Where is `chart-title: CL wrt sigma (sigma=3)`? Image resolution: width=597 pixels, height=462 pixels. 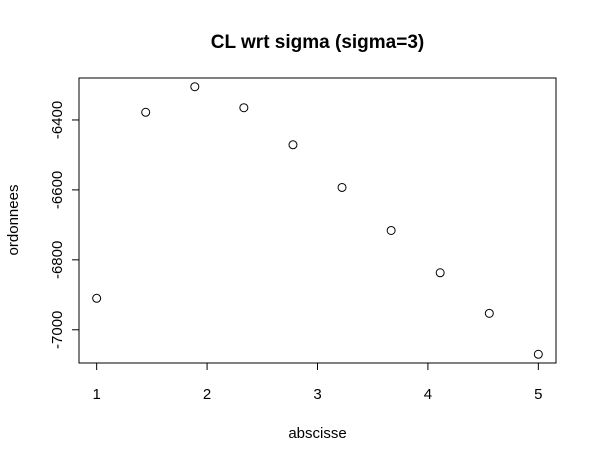
chart-title: CL wrt sigma (sigma=3) is located at coordinates (317, 42).